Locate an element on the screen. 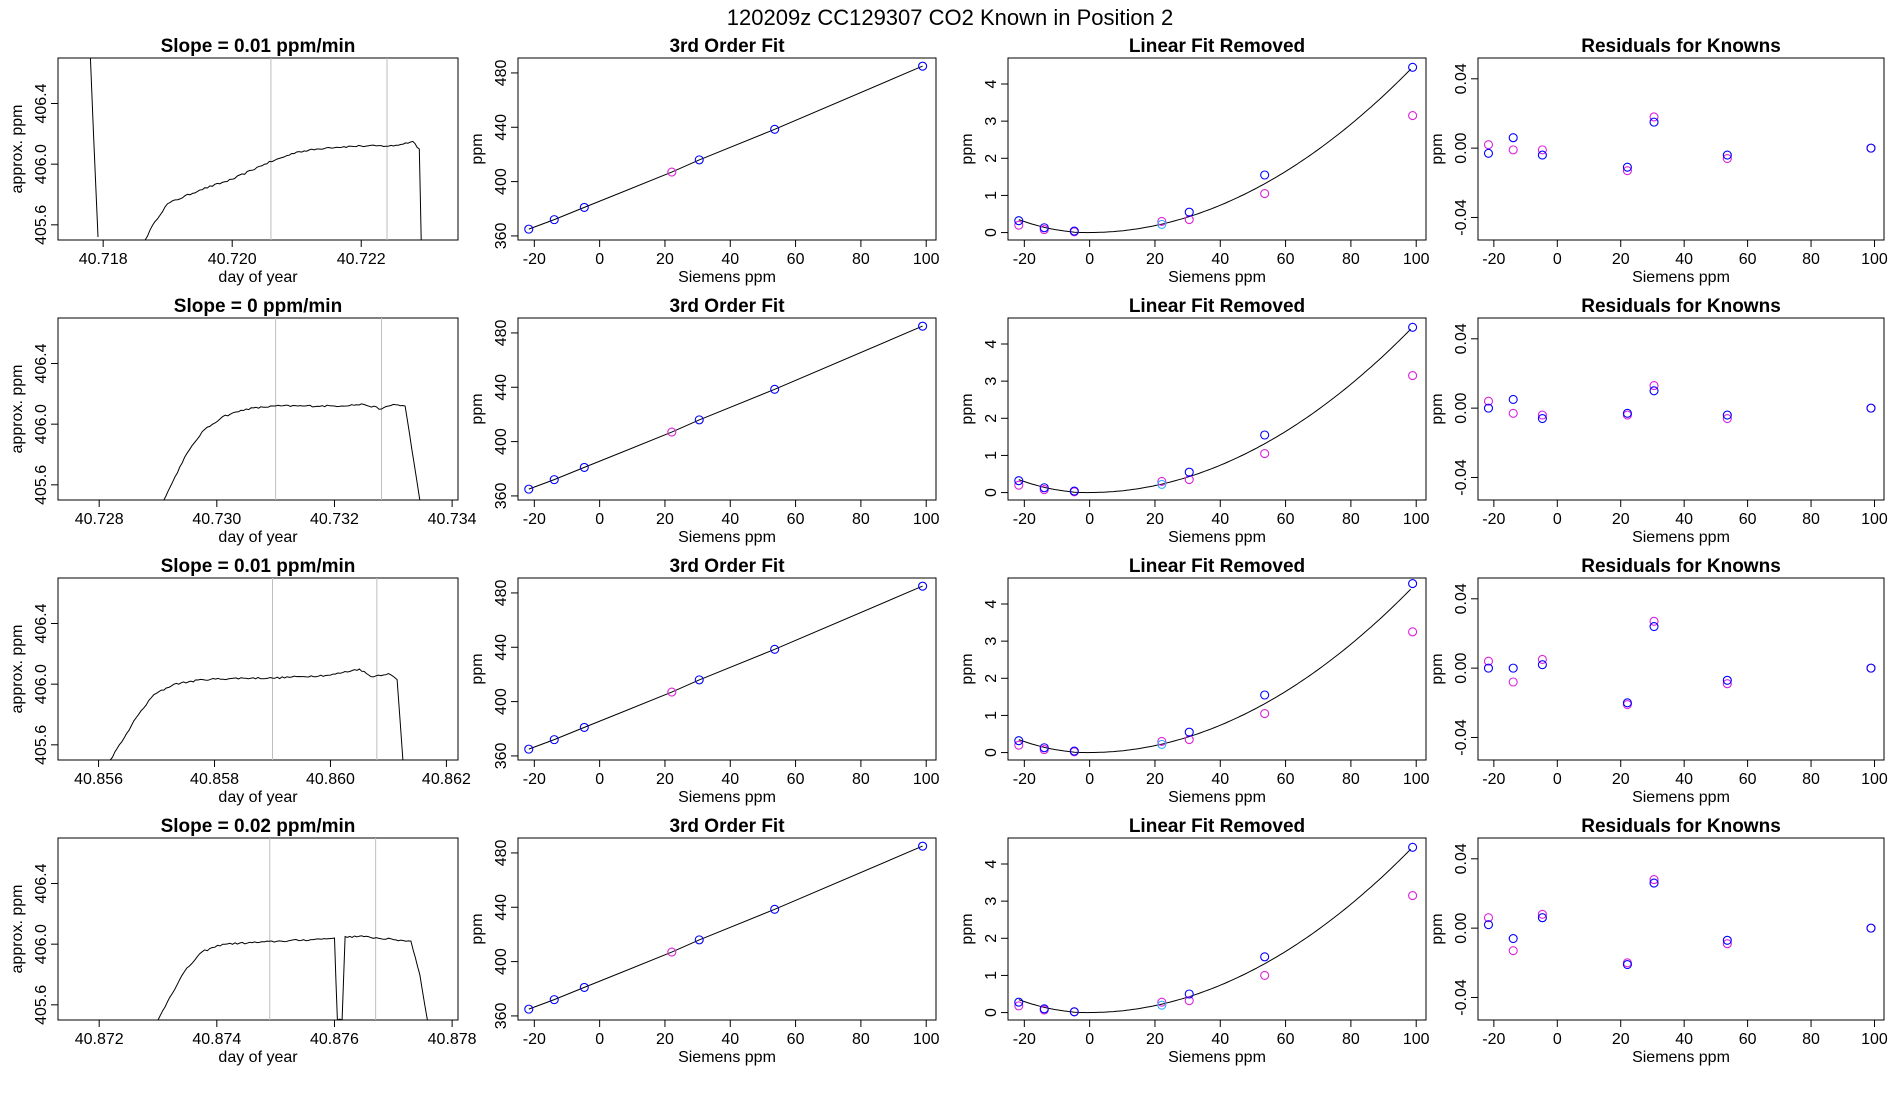 This screenshot has height=1100, width=1900. x-tick-label: 40.872 is located at coordinates (99, 1039).